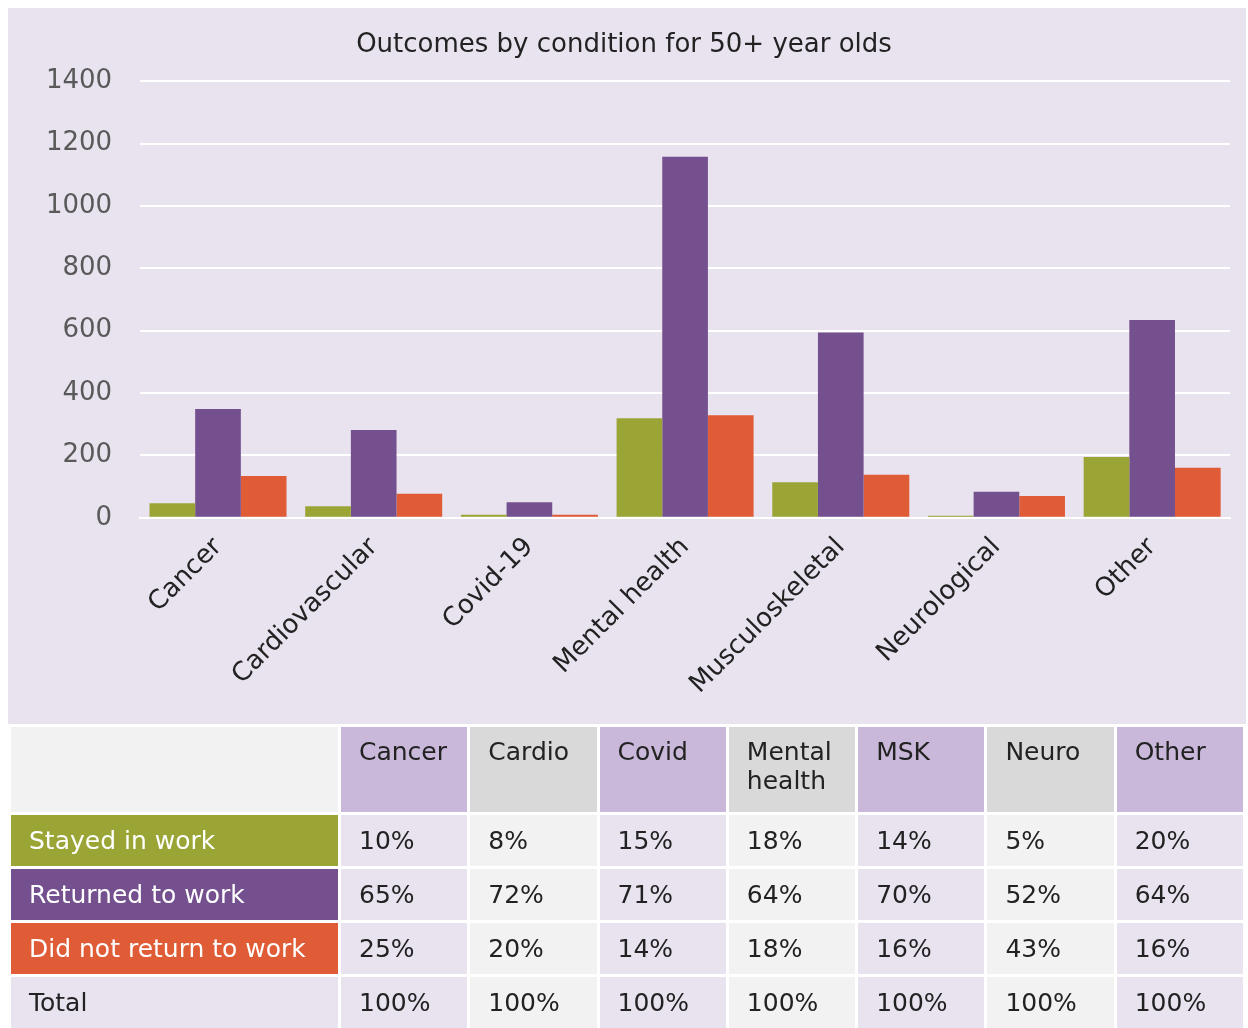 The image size is (1248, 1028). What do you see at coordinates (921, 894) in the screenshot?
I see `data-label: 70%` at bounding box center [921, 894].